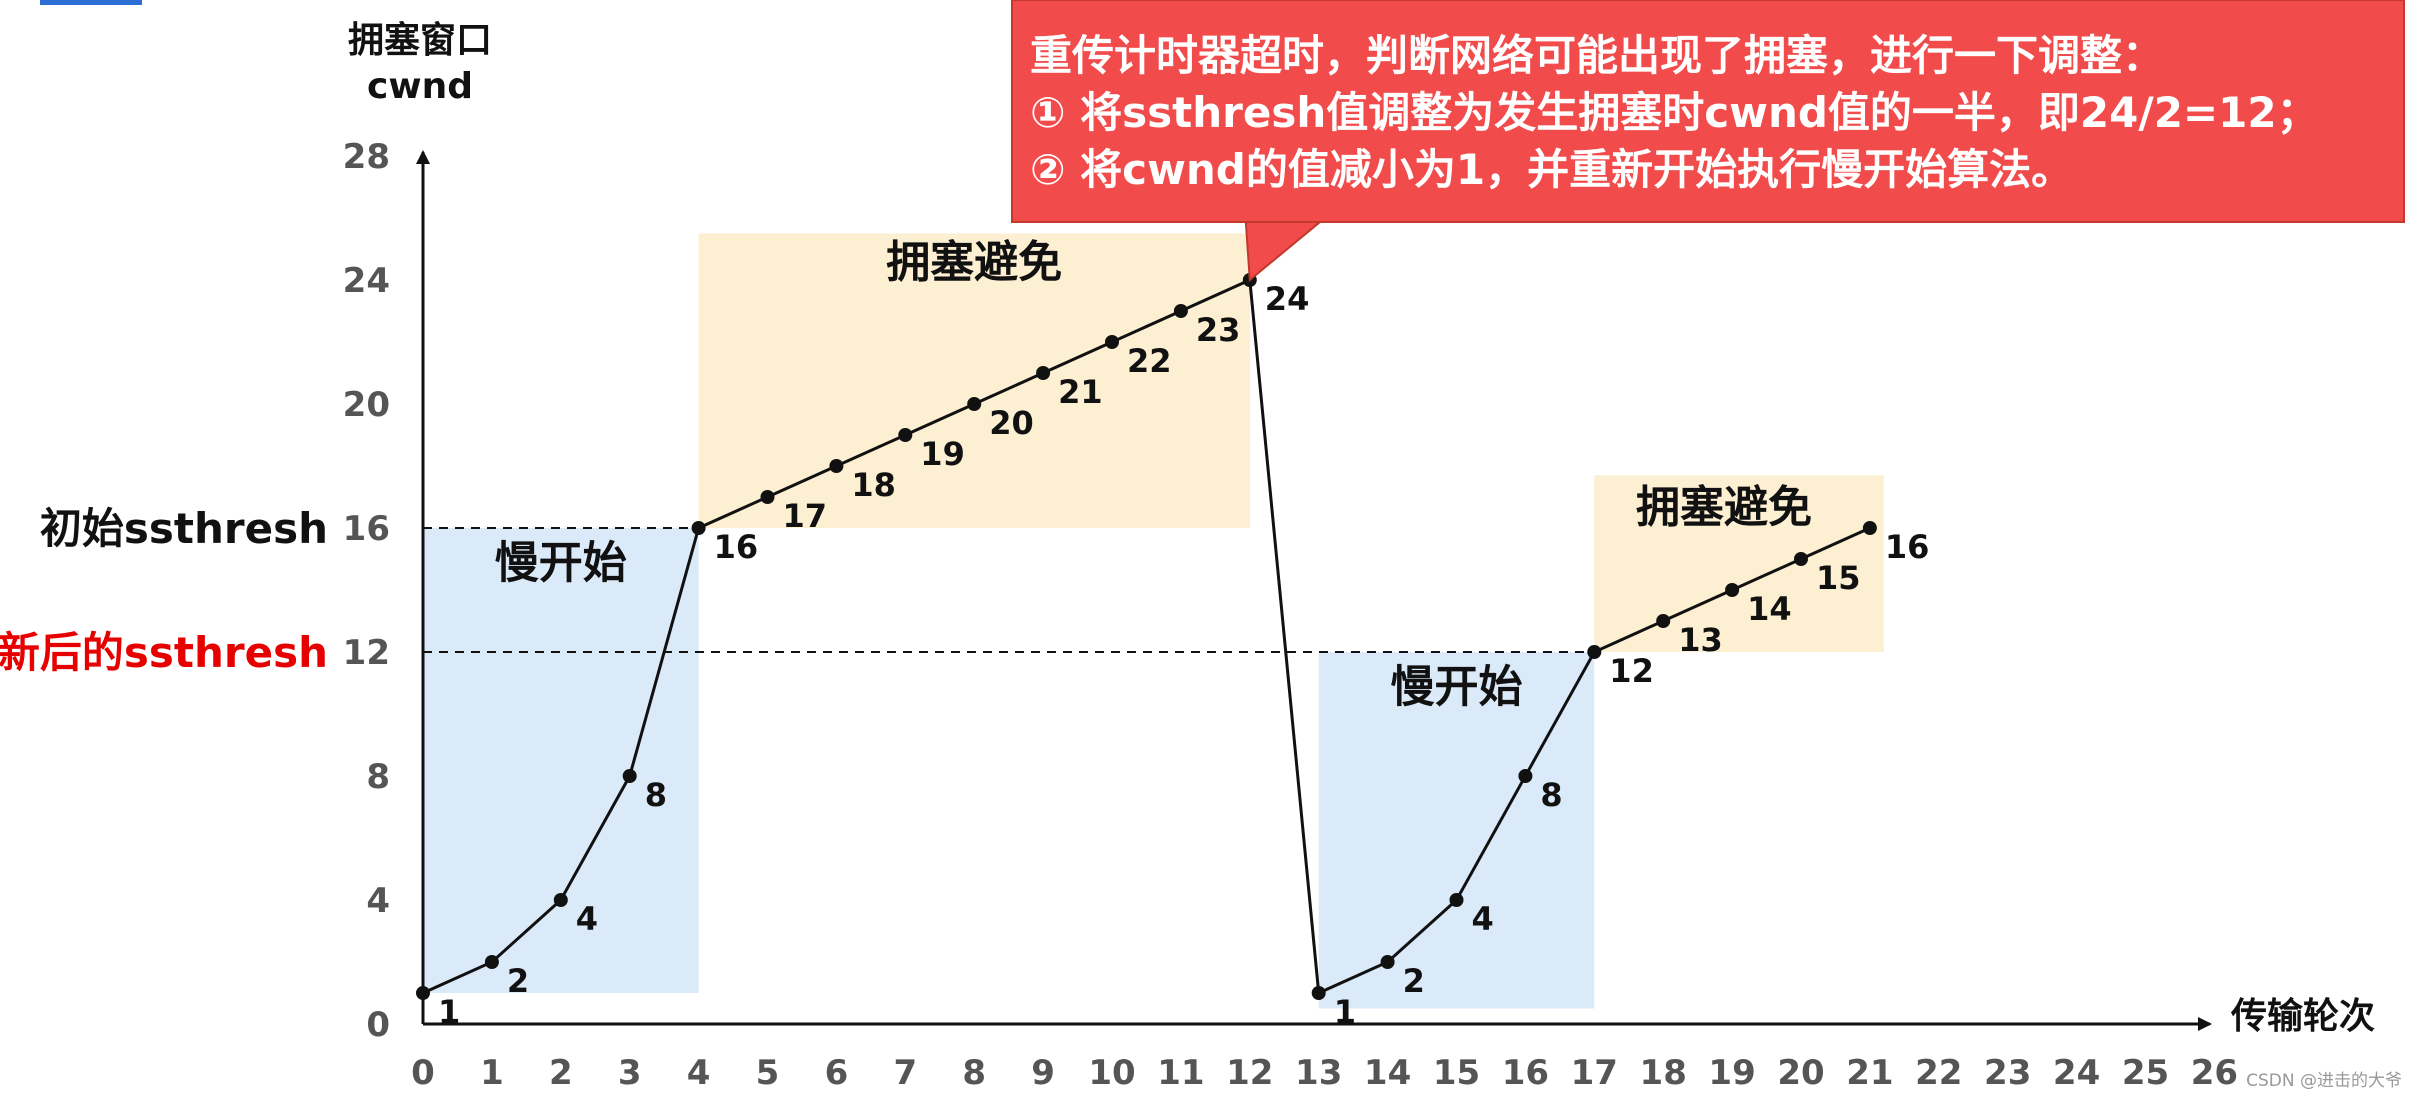 This screenshot has width=2411, height=1098. I want to click on y-tick-label: 28, so click(366, 157).